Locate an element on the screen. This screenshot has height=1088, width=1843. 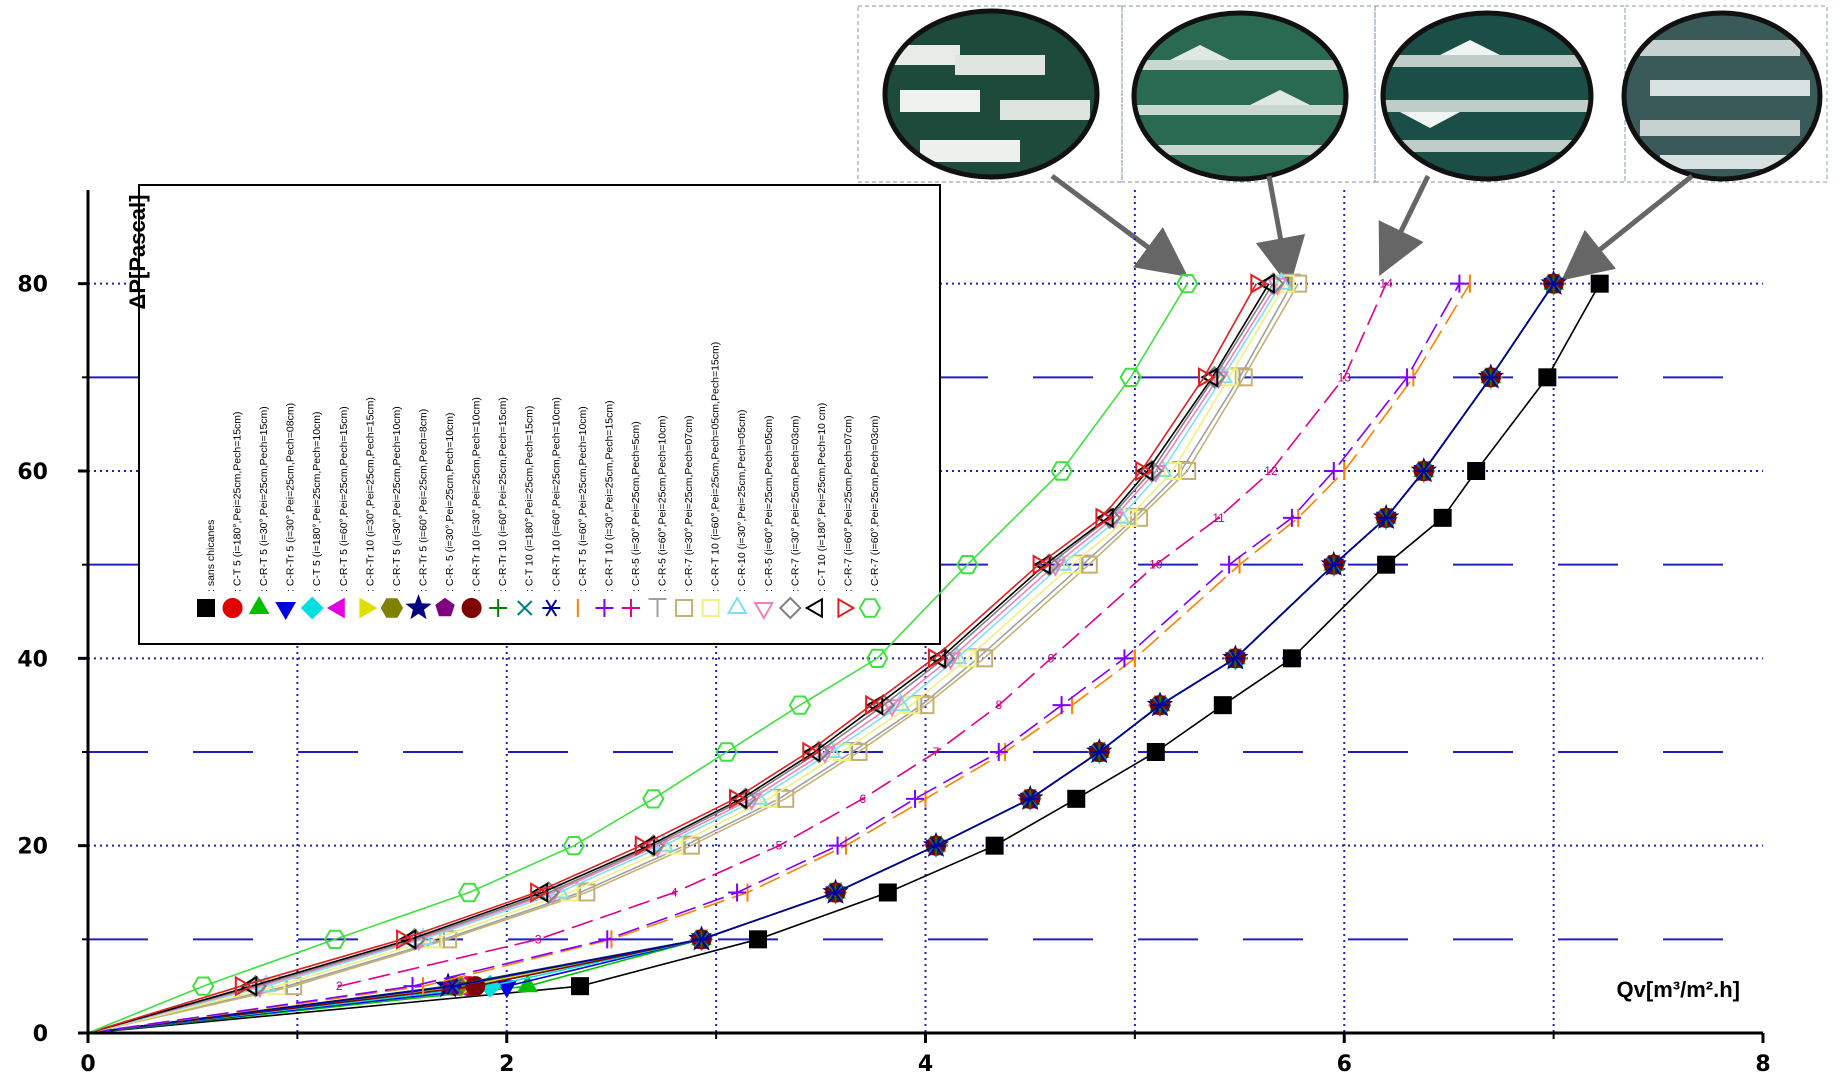
legend-label: : C-R- 5 (i=30°,Pei=25cm,Pech=10cm) is located at coordinates (450, 502).